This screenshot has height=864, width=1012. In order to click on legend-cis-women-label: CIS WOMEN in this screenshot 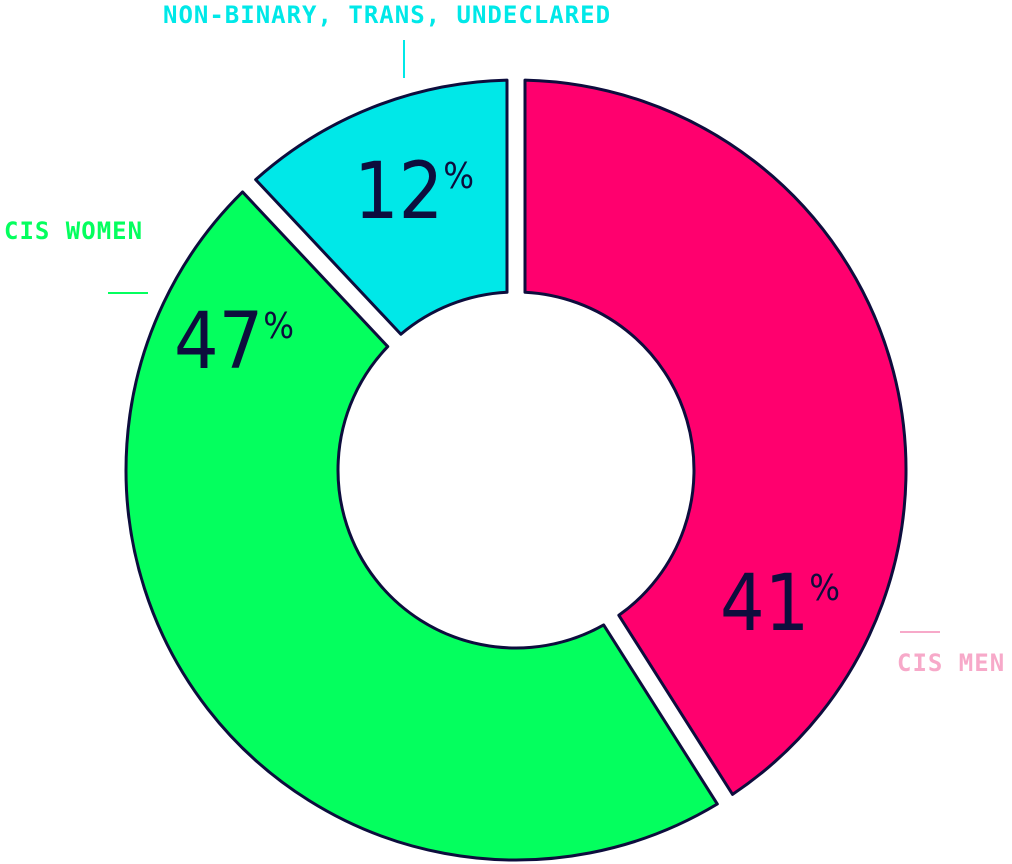, I will do `click(73, 231)`.